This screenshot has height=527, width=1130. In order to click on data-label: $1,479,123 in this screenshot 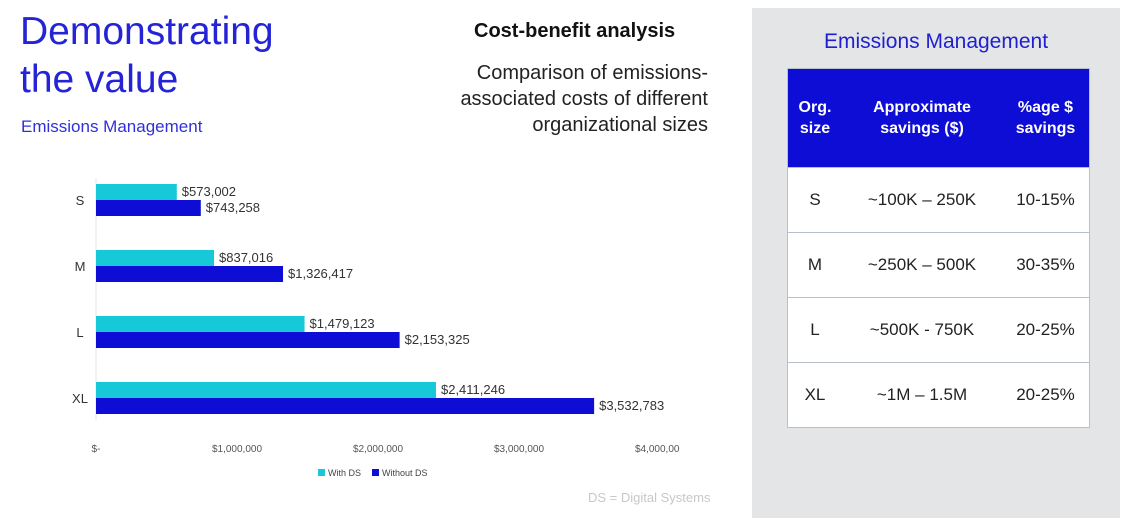, I will do `click(342, 323)`.